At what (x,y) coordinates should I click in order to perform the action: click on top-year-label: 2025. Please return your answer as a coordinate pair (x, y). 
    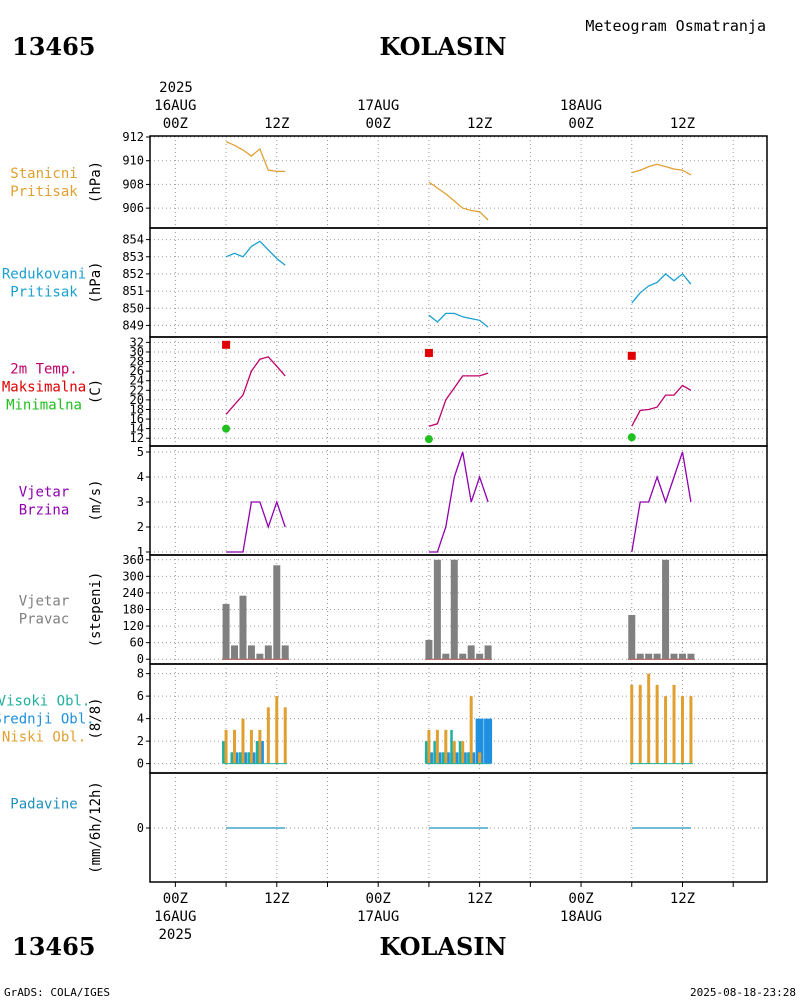
    Looking at the image, I should click on (176, 88).